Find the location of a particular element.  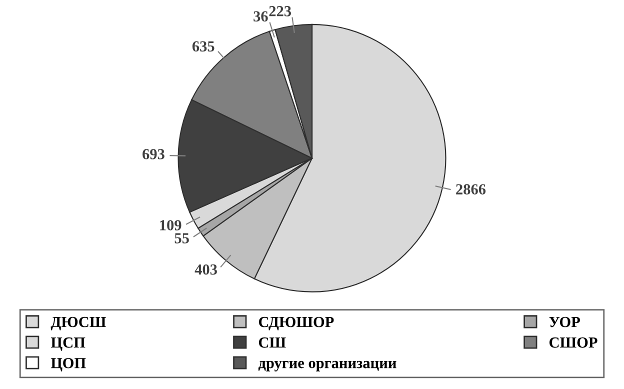

data-label: 693 is located at coordinates (153, 154).